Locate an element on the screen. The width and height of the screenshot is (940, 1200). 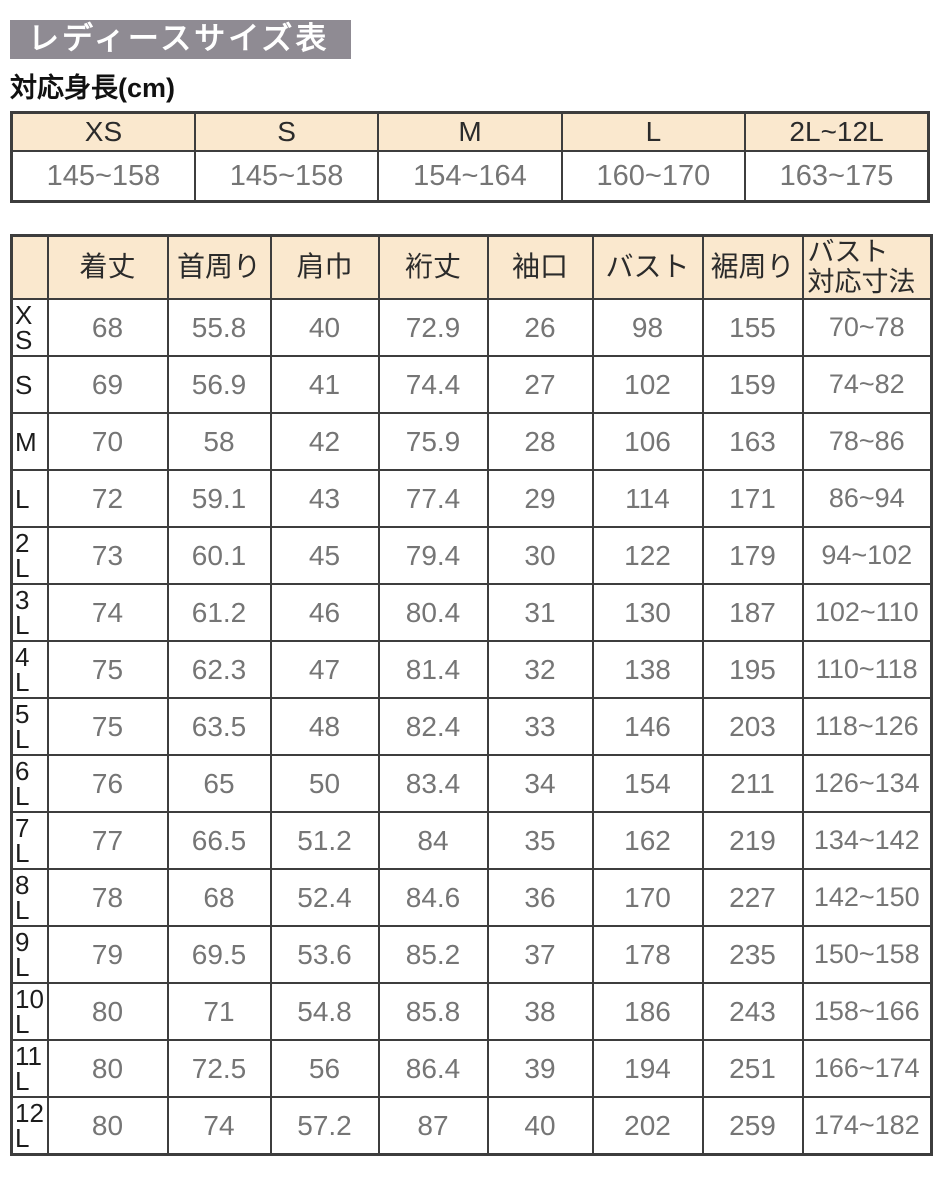
size-column-header: バスト 対応寸法 is located at coordinates (867, 267).